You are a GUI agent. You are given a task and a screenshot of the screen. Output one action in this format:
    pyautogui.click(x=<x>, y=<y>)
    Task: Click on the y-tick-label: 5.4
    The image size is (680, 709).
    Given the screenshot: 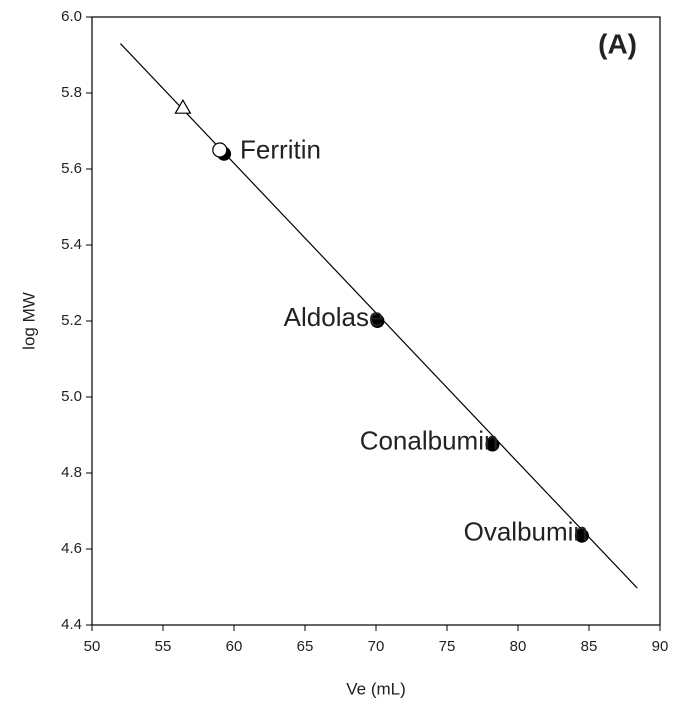 What is the action you would take?
    pyautogui.click(x=71, y=244)
    